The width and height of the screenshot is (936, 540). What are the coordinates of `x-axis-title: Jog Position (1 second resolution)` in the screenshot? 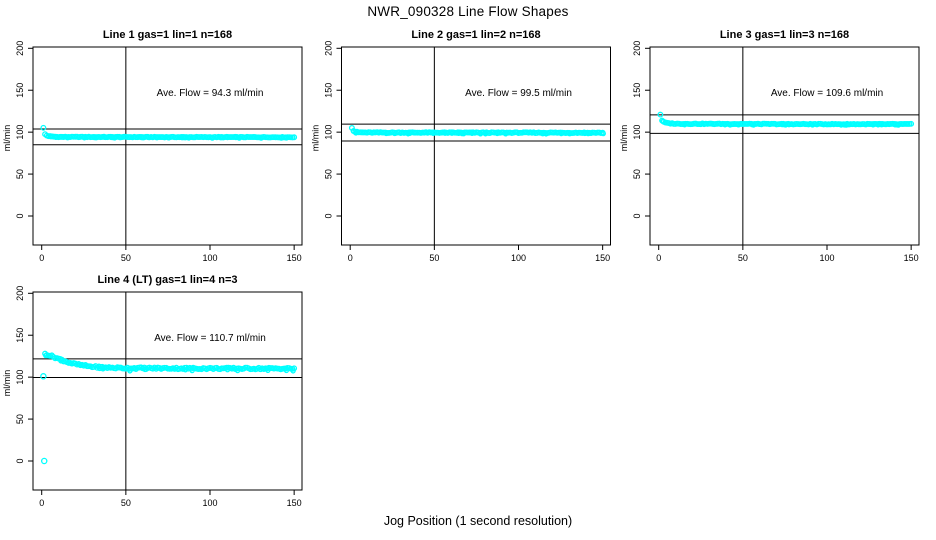 It's located at (478, 521).